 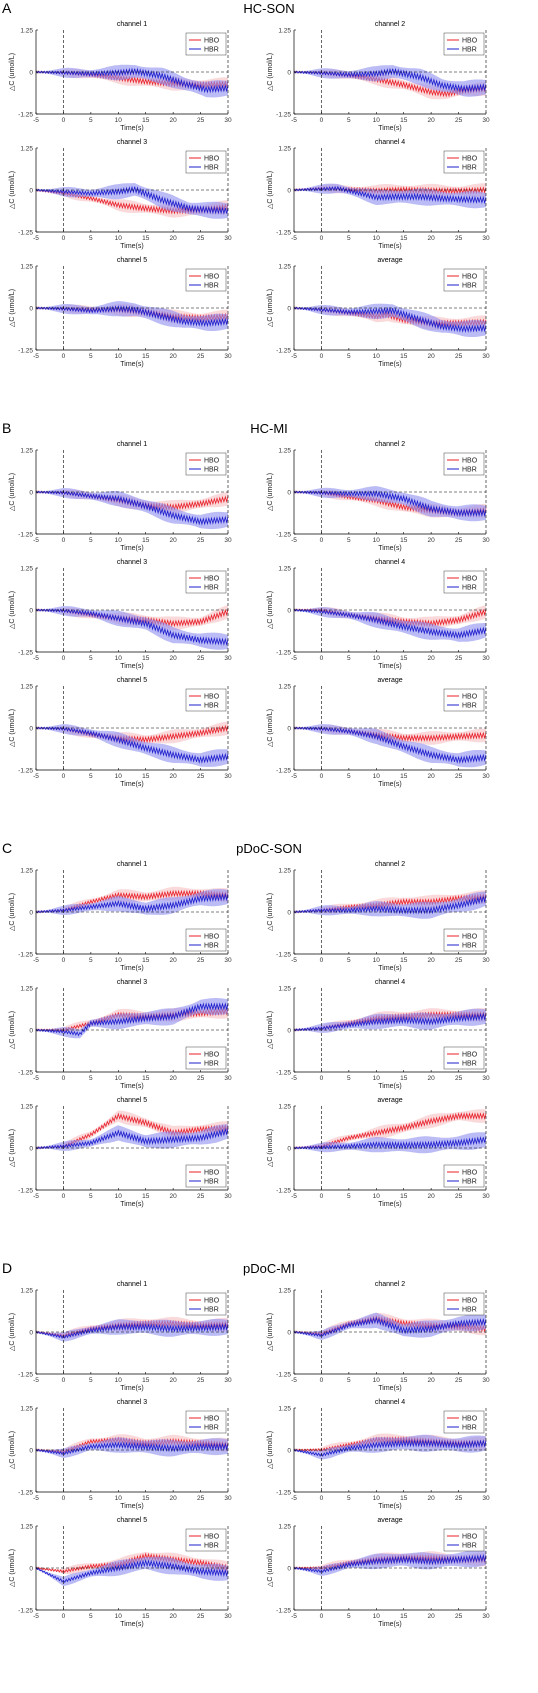 I want to click on group-title: HC-SON, so click(x=268, y=8).